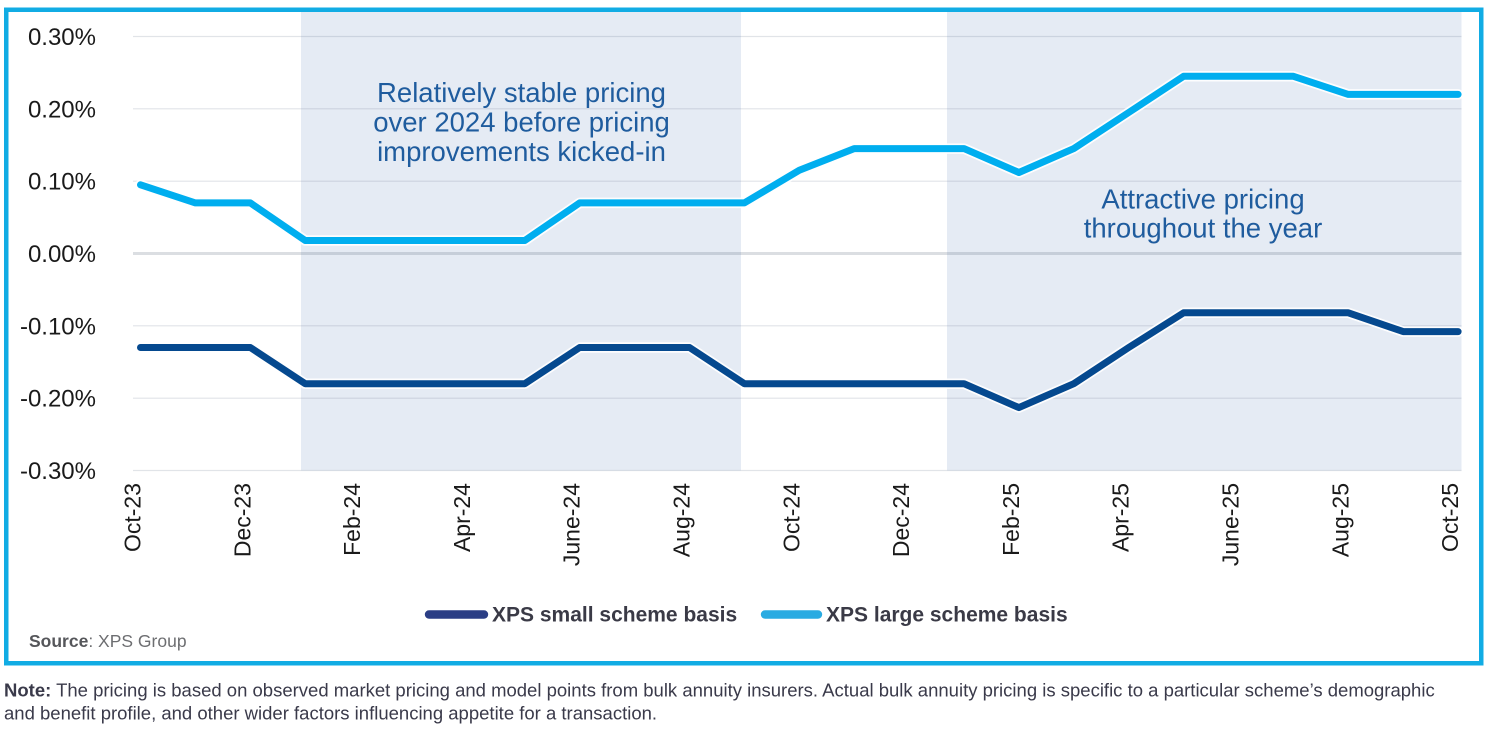 The image size is (1488, 732). Describe the element at coordinates (462, 517) in the screenshot. I see `svg-text: Apr-24` at that location.